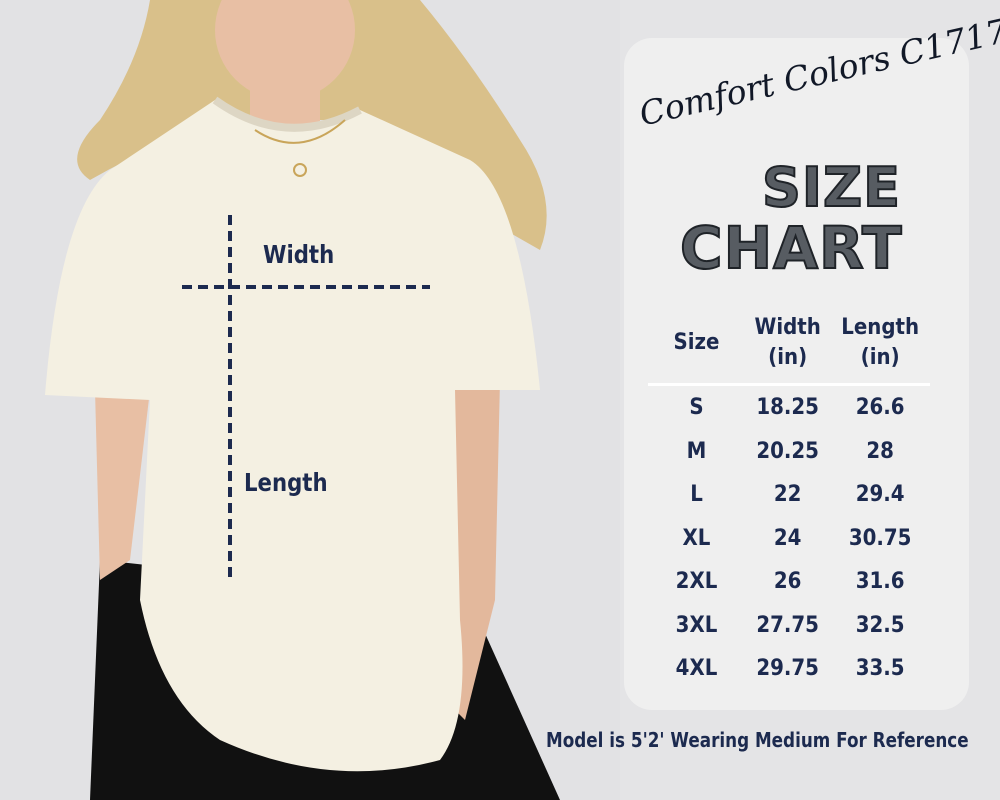  What do you see at coordinates (880, 408) in the screenshot?
I see `cell-length: 26.6` at bounding box center [880, 408].